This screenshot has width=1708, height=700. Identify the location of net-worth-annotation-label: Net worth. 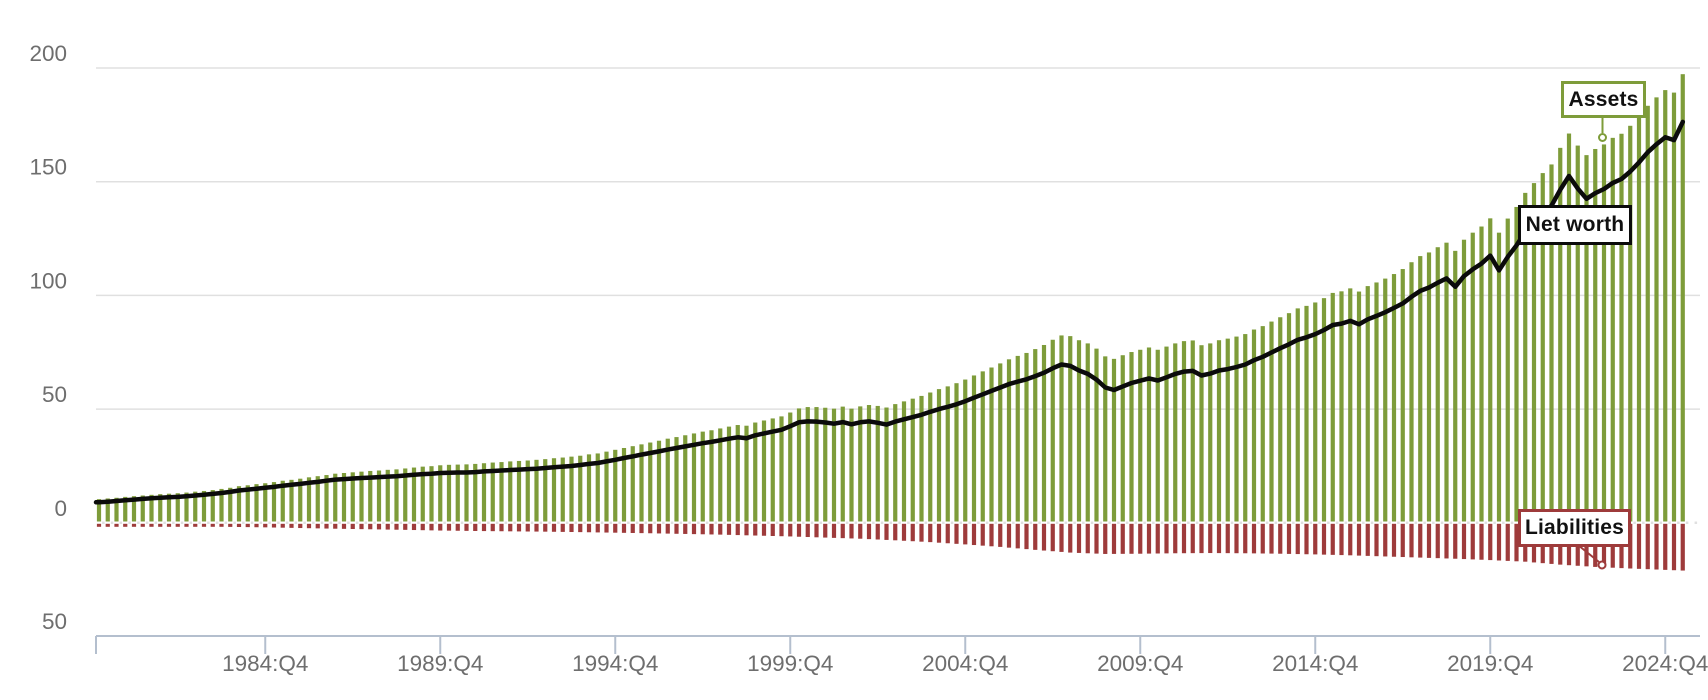
(1575, 225).